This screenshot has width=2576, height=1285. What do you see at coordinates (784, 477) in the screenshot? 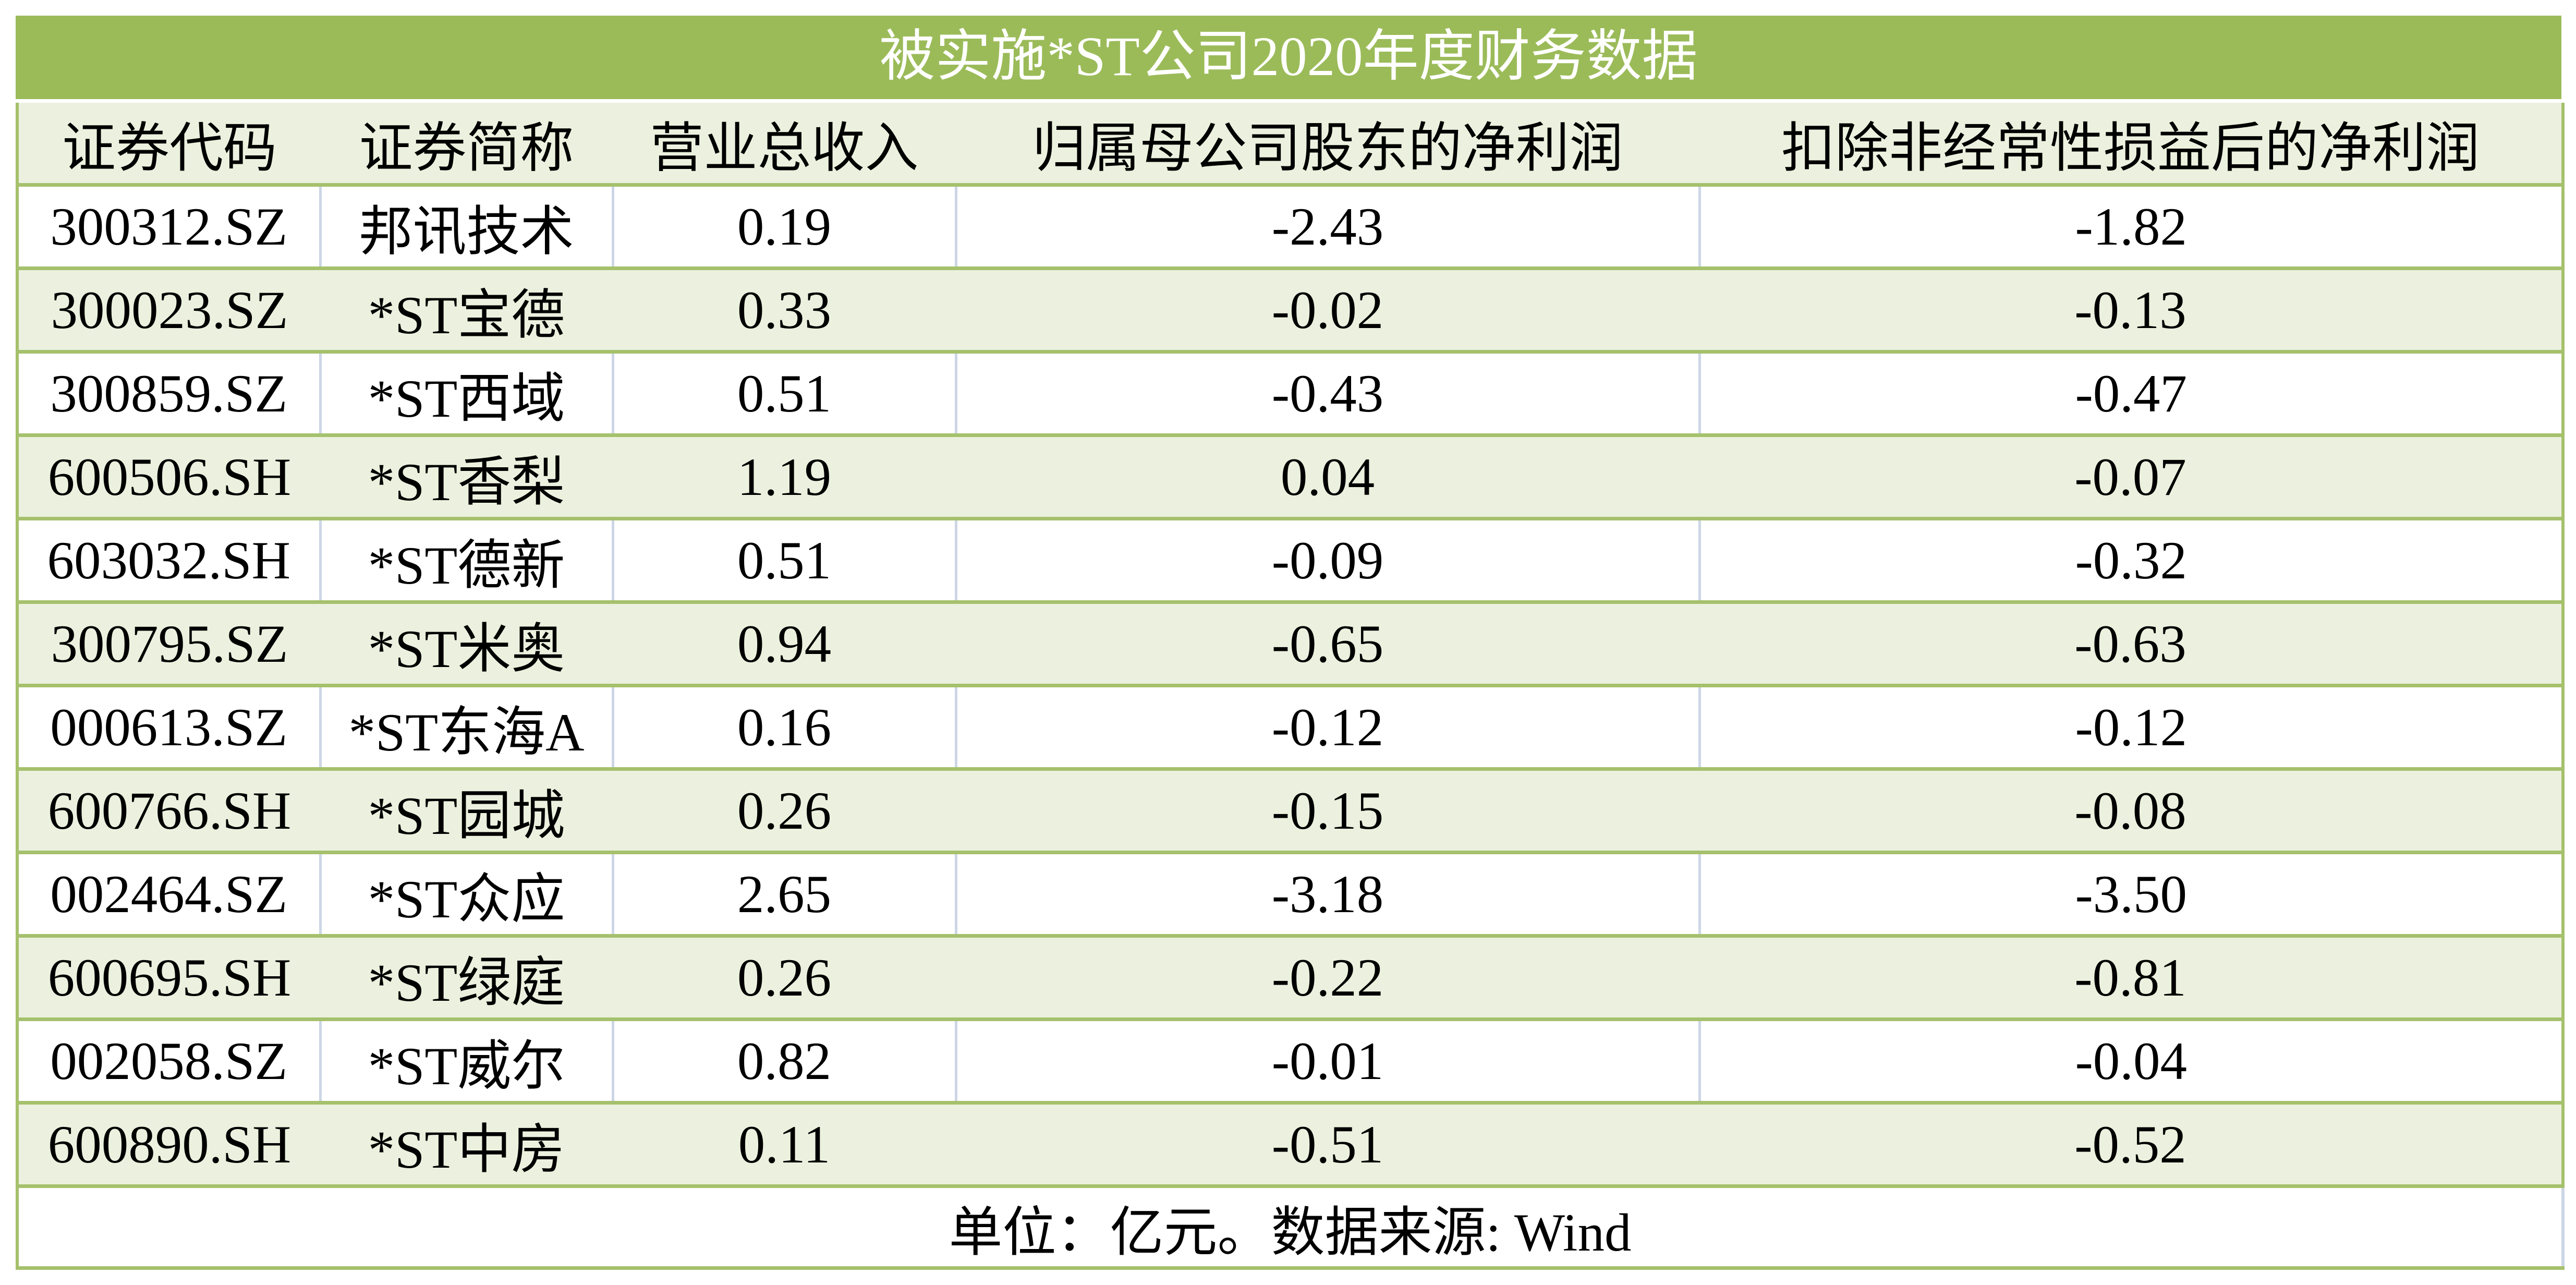
I see `cell-revenue: 1.19` at bounding box center [784, 477].